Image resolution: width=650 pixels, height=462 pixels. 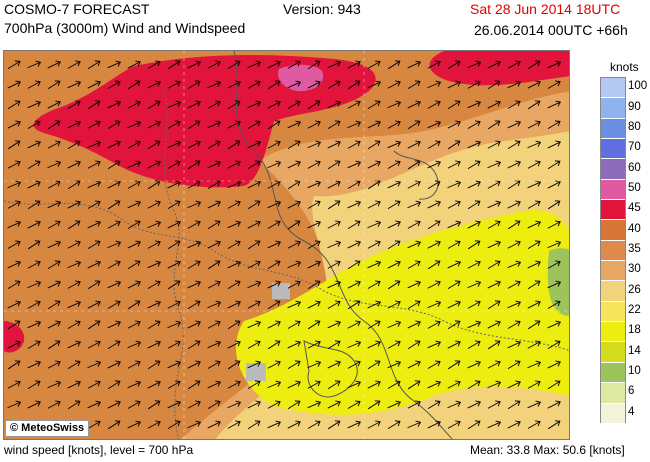 What do you see at coordinates (634, 187) in the screenshot?
I see `legend-label: 50` at bounding box center [634, 187].